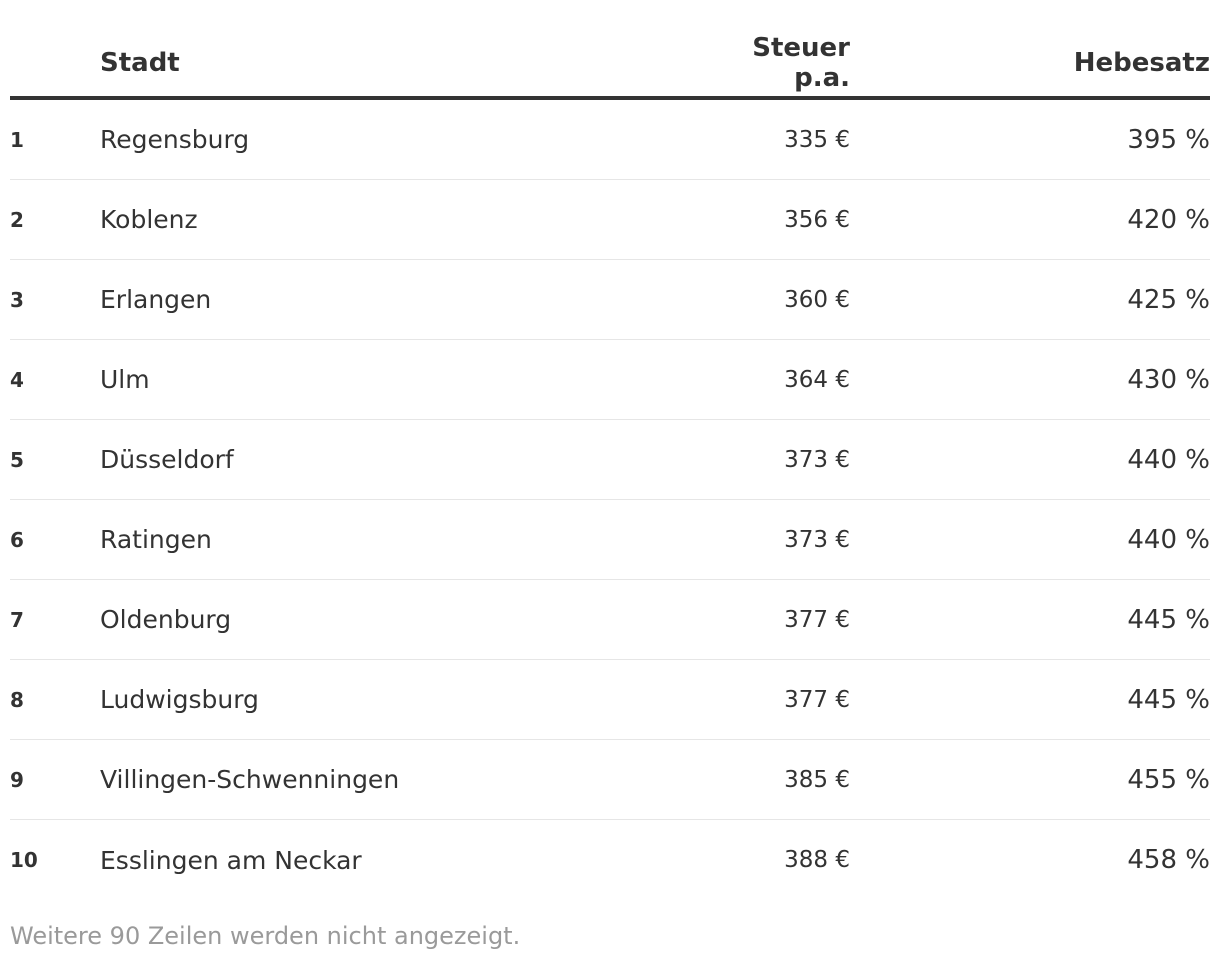  What do you see at coordinates (610, 620) in the screenshot?
I see `table-row: 7 Oldenburg 377 € 445 %` at bounding box center [610, 620].